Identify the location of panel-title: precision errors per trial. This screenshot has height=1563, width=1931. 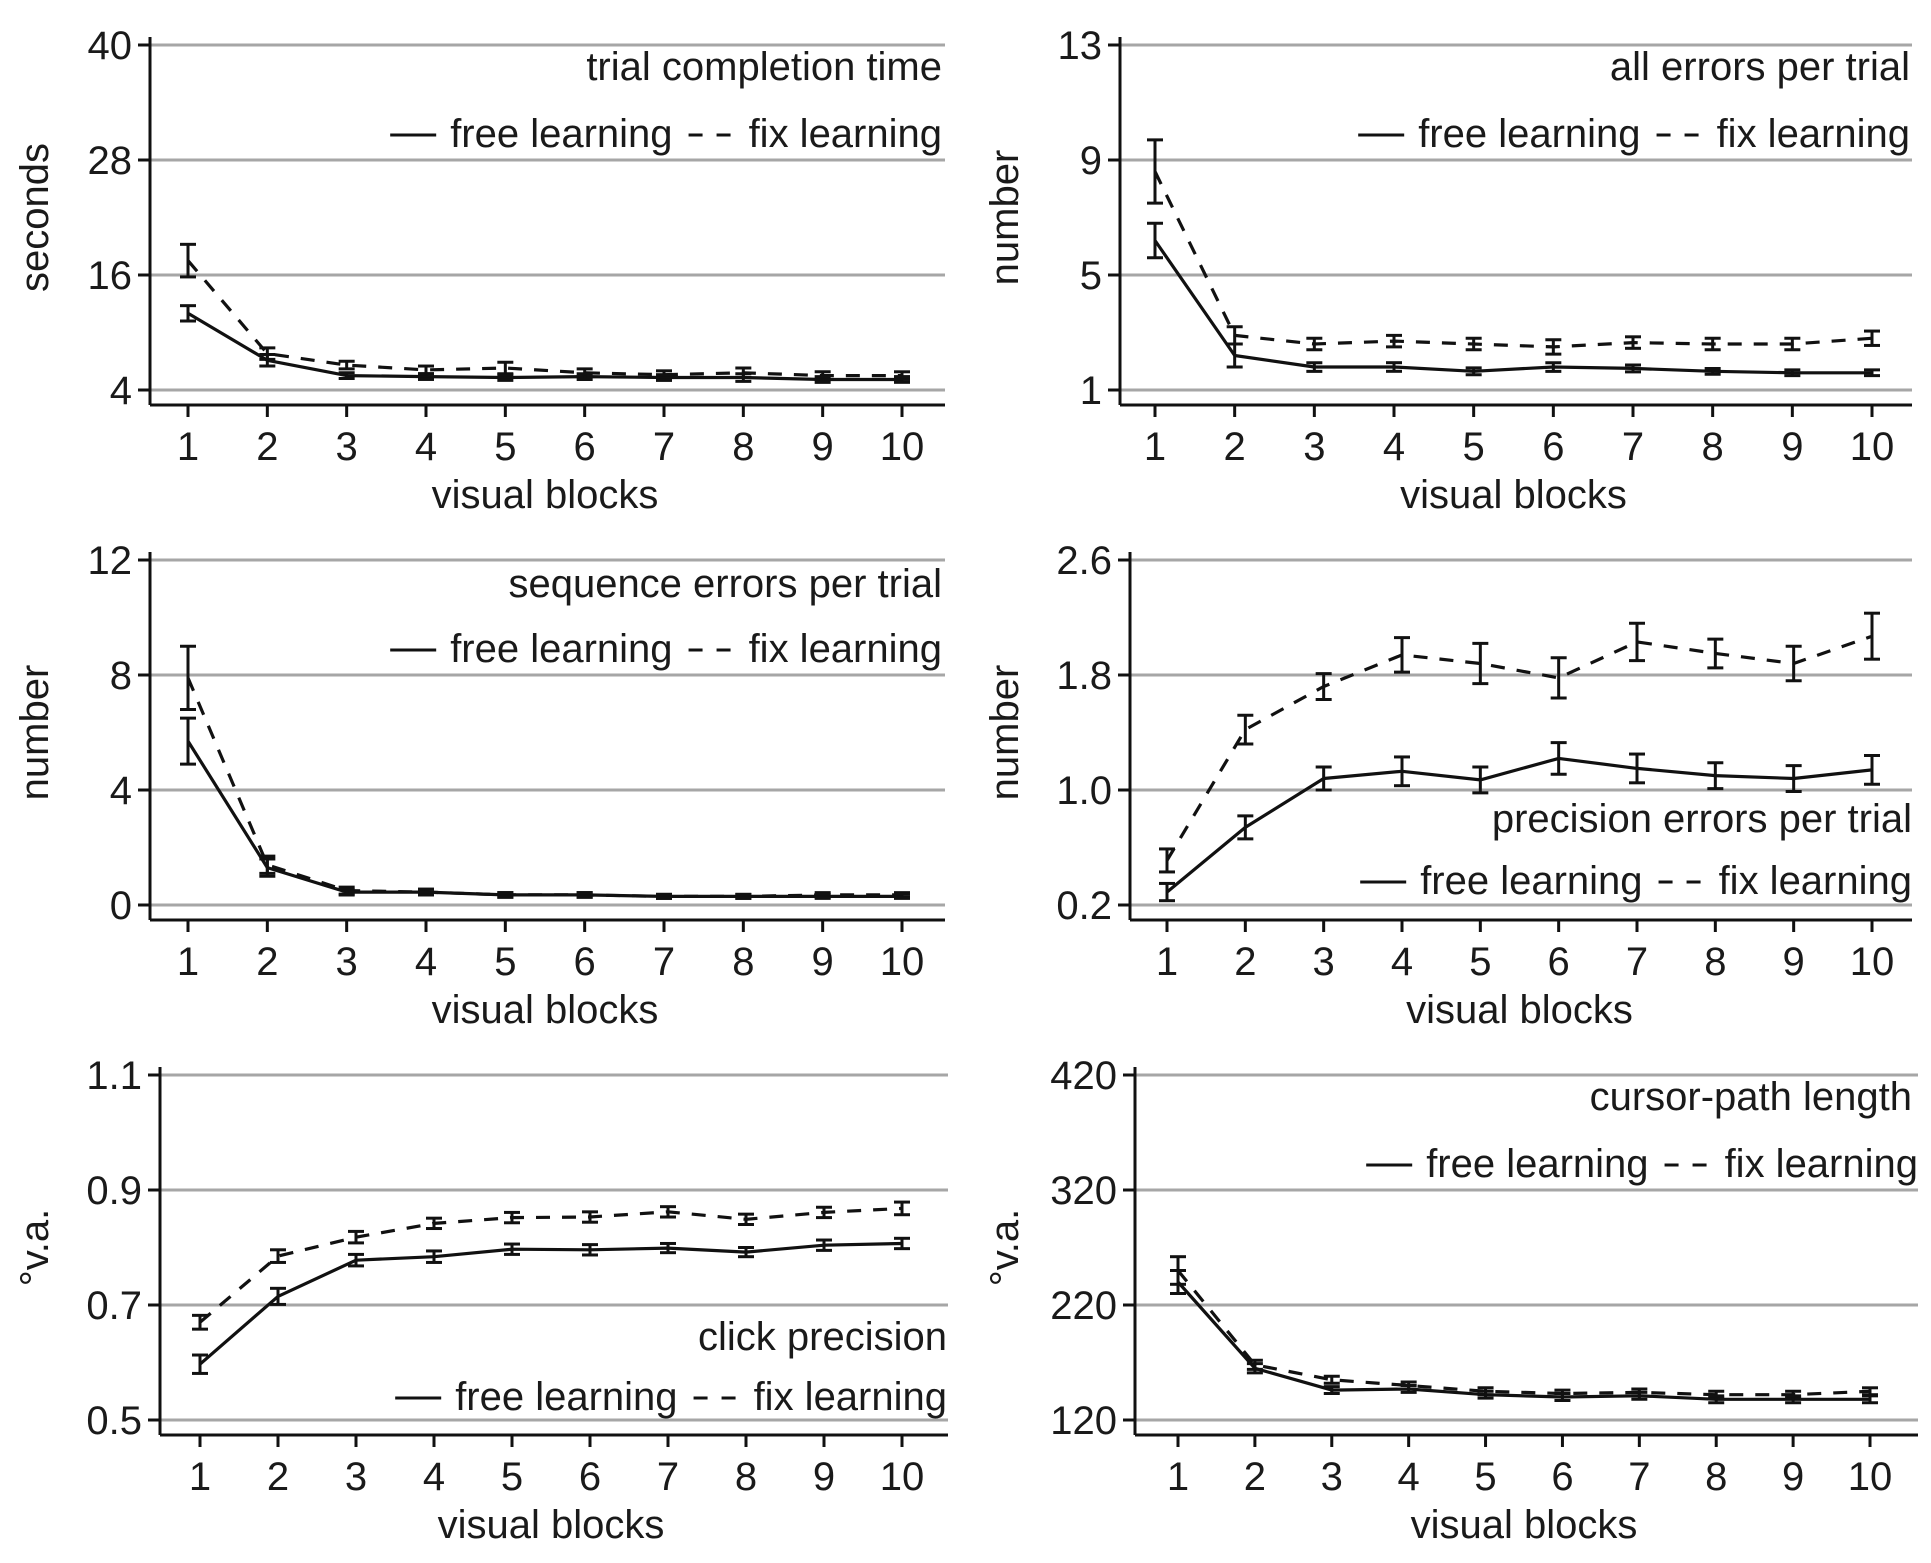
(1702, 819).